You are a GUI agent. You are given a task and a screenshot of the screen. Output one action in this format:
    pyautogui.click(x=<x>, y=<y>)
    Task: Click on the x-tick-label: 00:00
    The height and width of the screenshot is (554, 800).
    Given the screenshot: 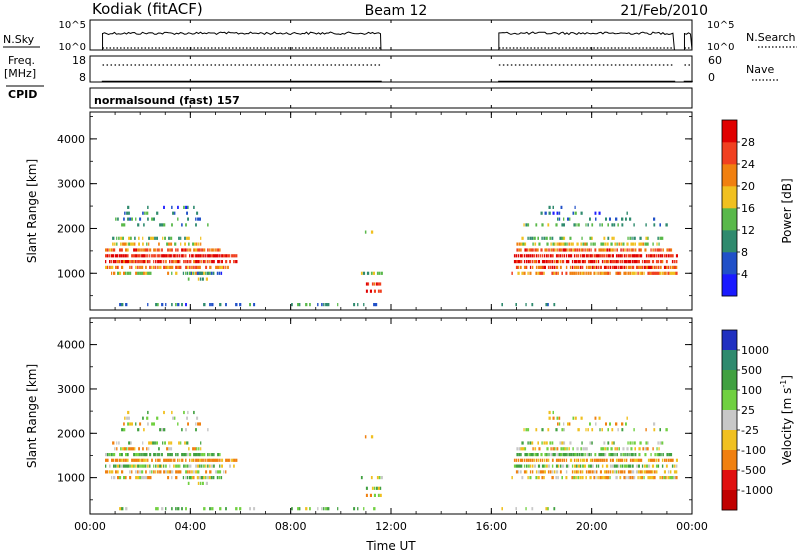 What is the action you would take?
    pyautogui.click(x=90, y=526)
    